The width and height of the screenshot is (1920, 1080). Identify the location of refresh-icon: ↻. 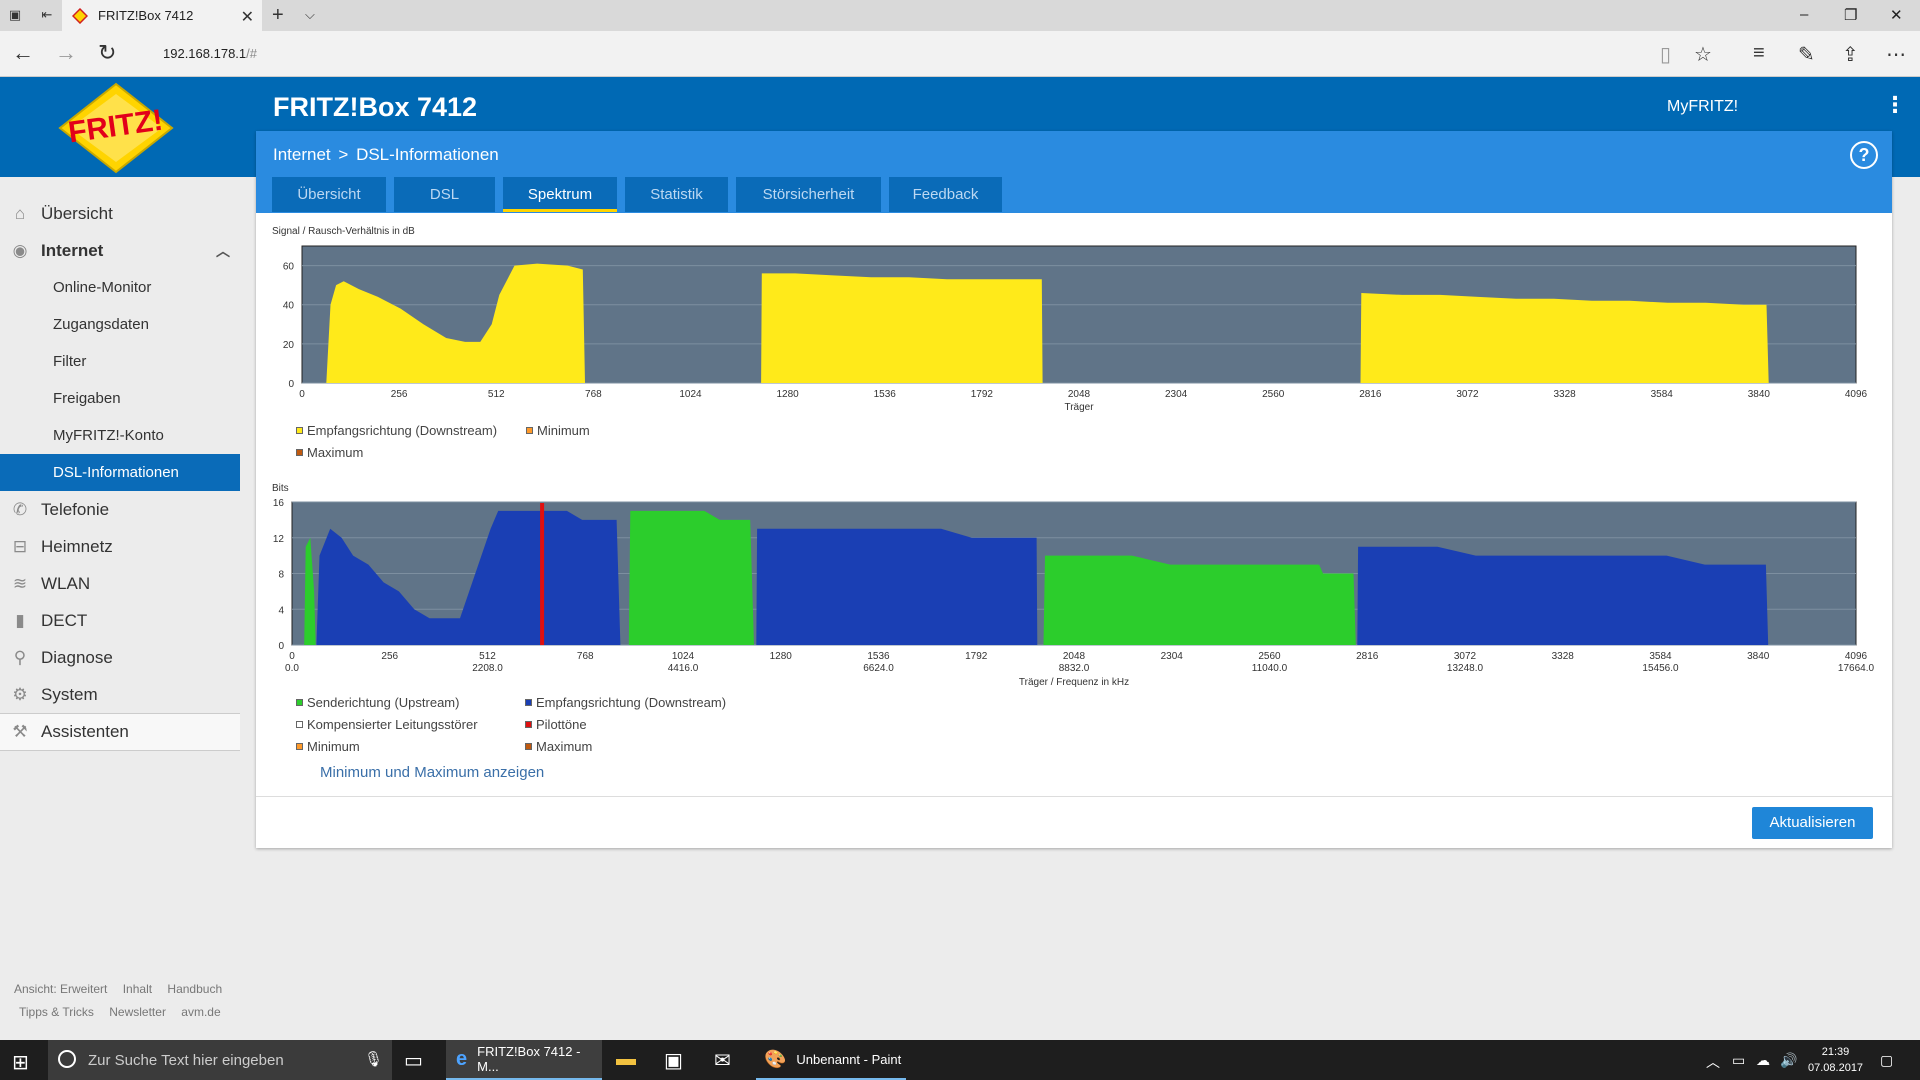
(107, 52).